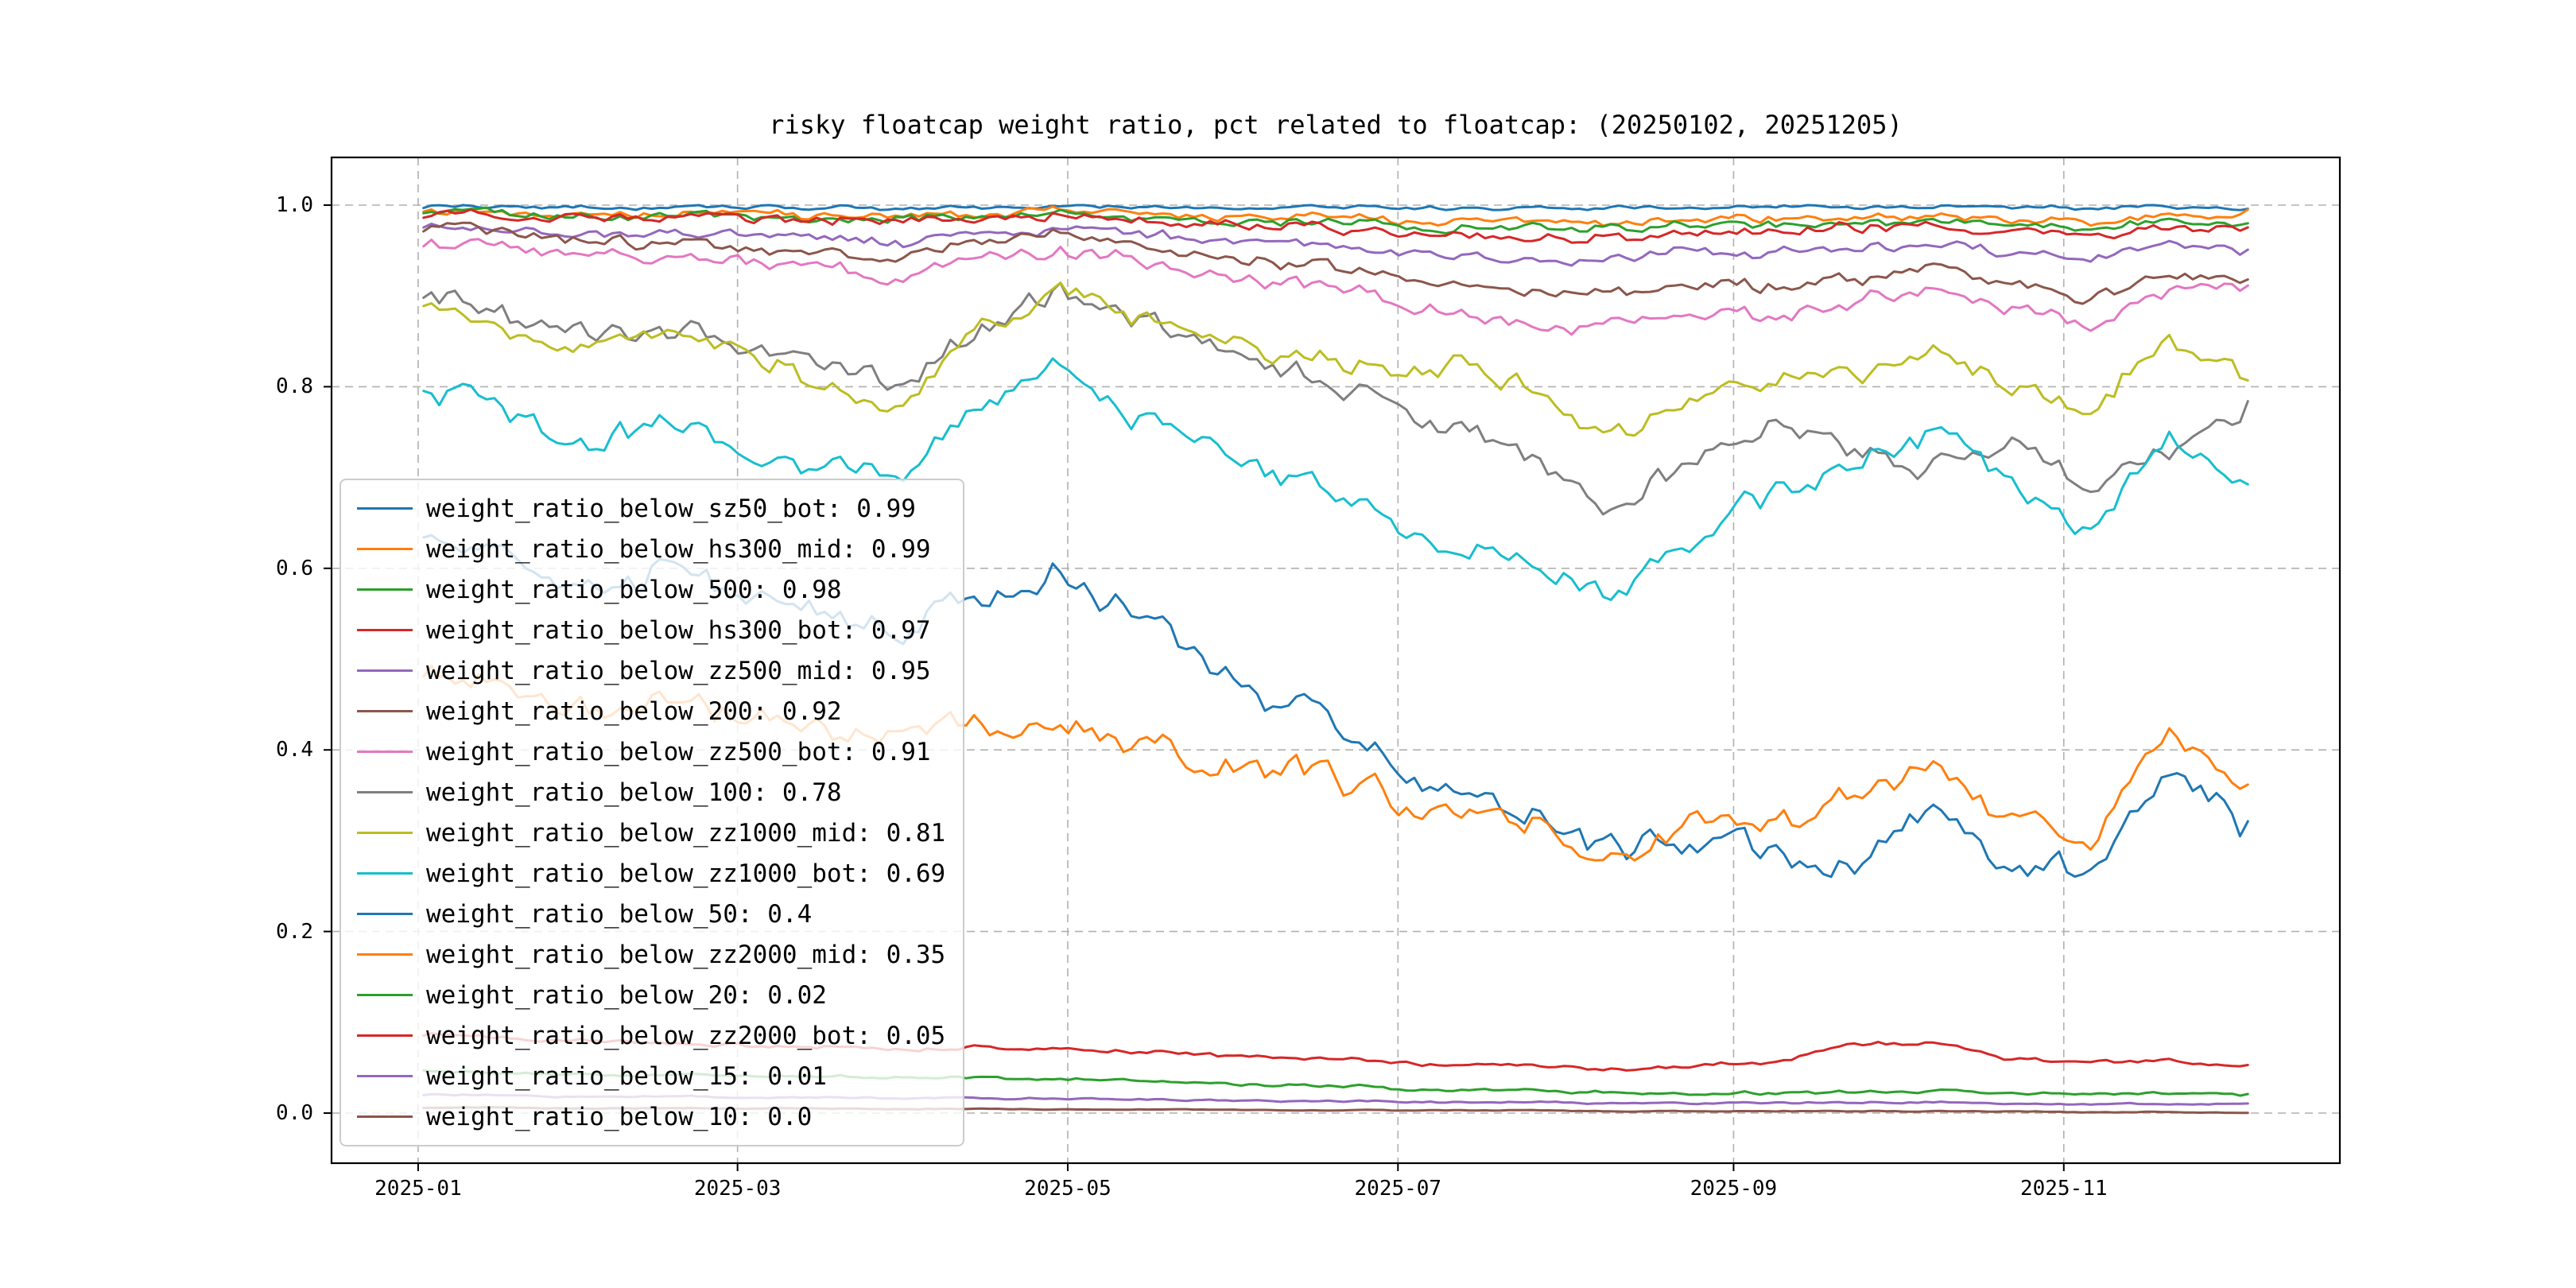 This screenshot has width=2576, height=1288. Describe the element at coordinates (418, 1189) in the screenshot. I see `x-tick-label: 2025-01` at that location.